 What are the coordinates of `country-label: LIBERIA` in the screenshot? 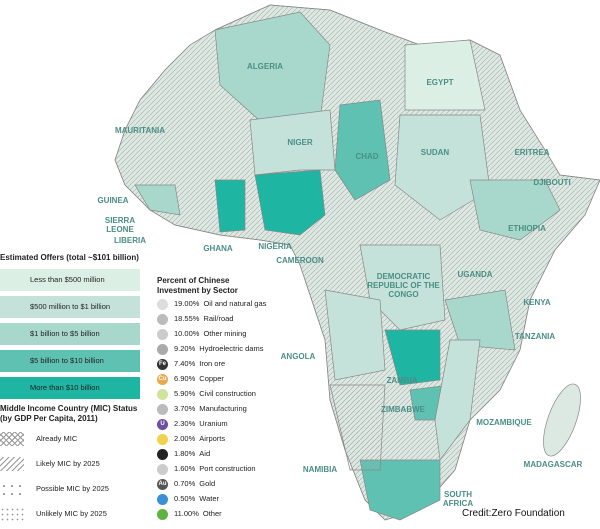 It's located at (130, 240).